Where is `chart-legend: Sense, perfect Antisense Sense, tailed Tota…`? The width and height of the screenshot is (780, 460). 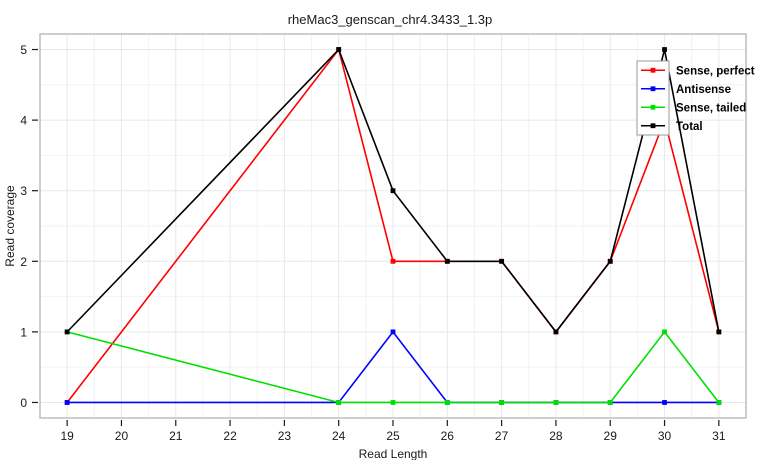
chart-legend: Sense, perfect Antisense Sense, tailed Tota… is located at coordinates (695, 98).